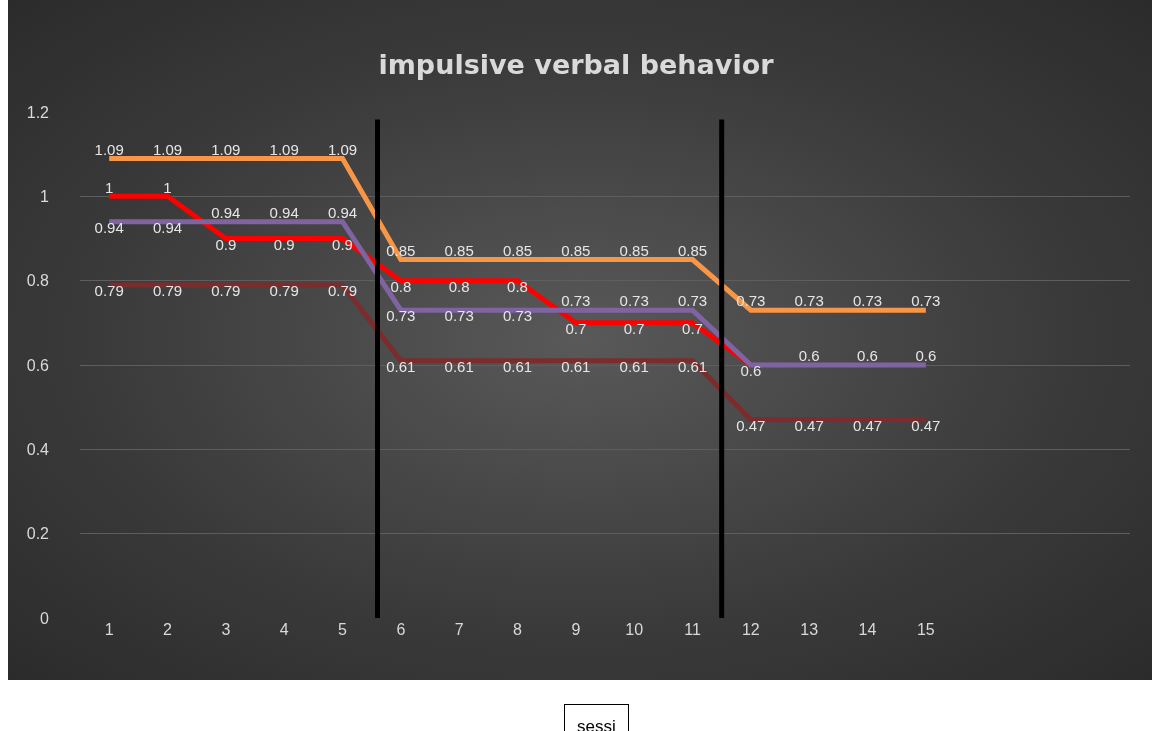  What do you see at coordinates (750, 629) in the screenshot?
I see `x-tick-label: 12` at bounding box center [750, 629].